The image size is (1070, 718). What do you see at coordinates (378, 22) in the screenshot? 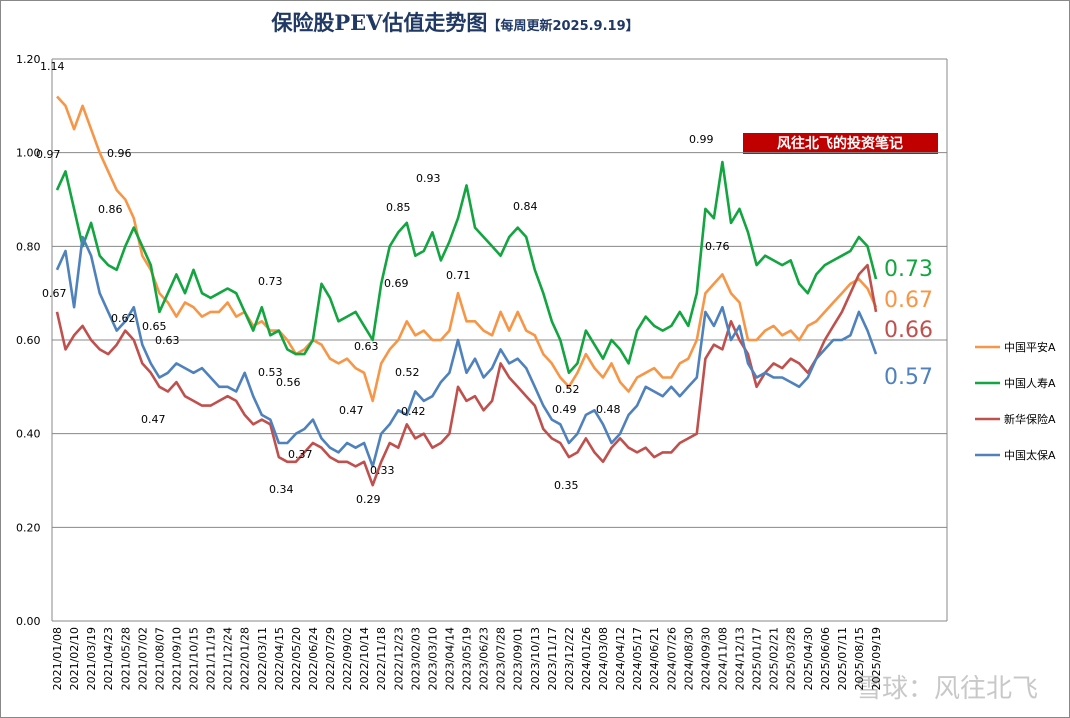
I see `chart-title: 保险股PEV估值走势图` at bounding box center [378, 22].